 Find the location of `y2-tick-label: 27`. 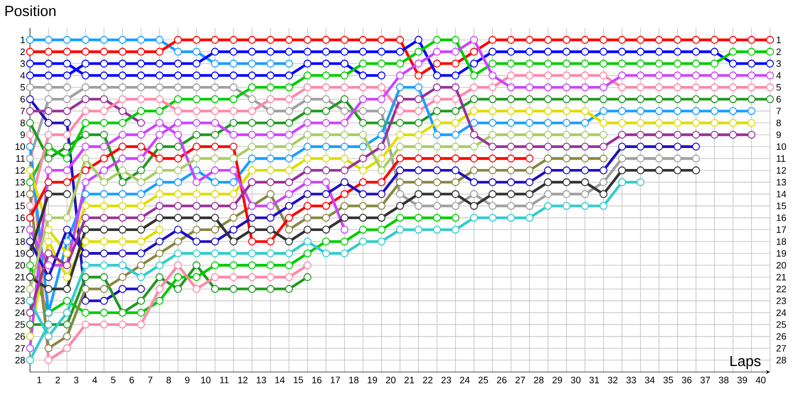

y2-tick-label: 27 is located at coordinates (781, 348).